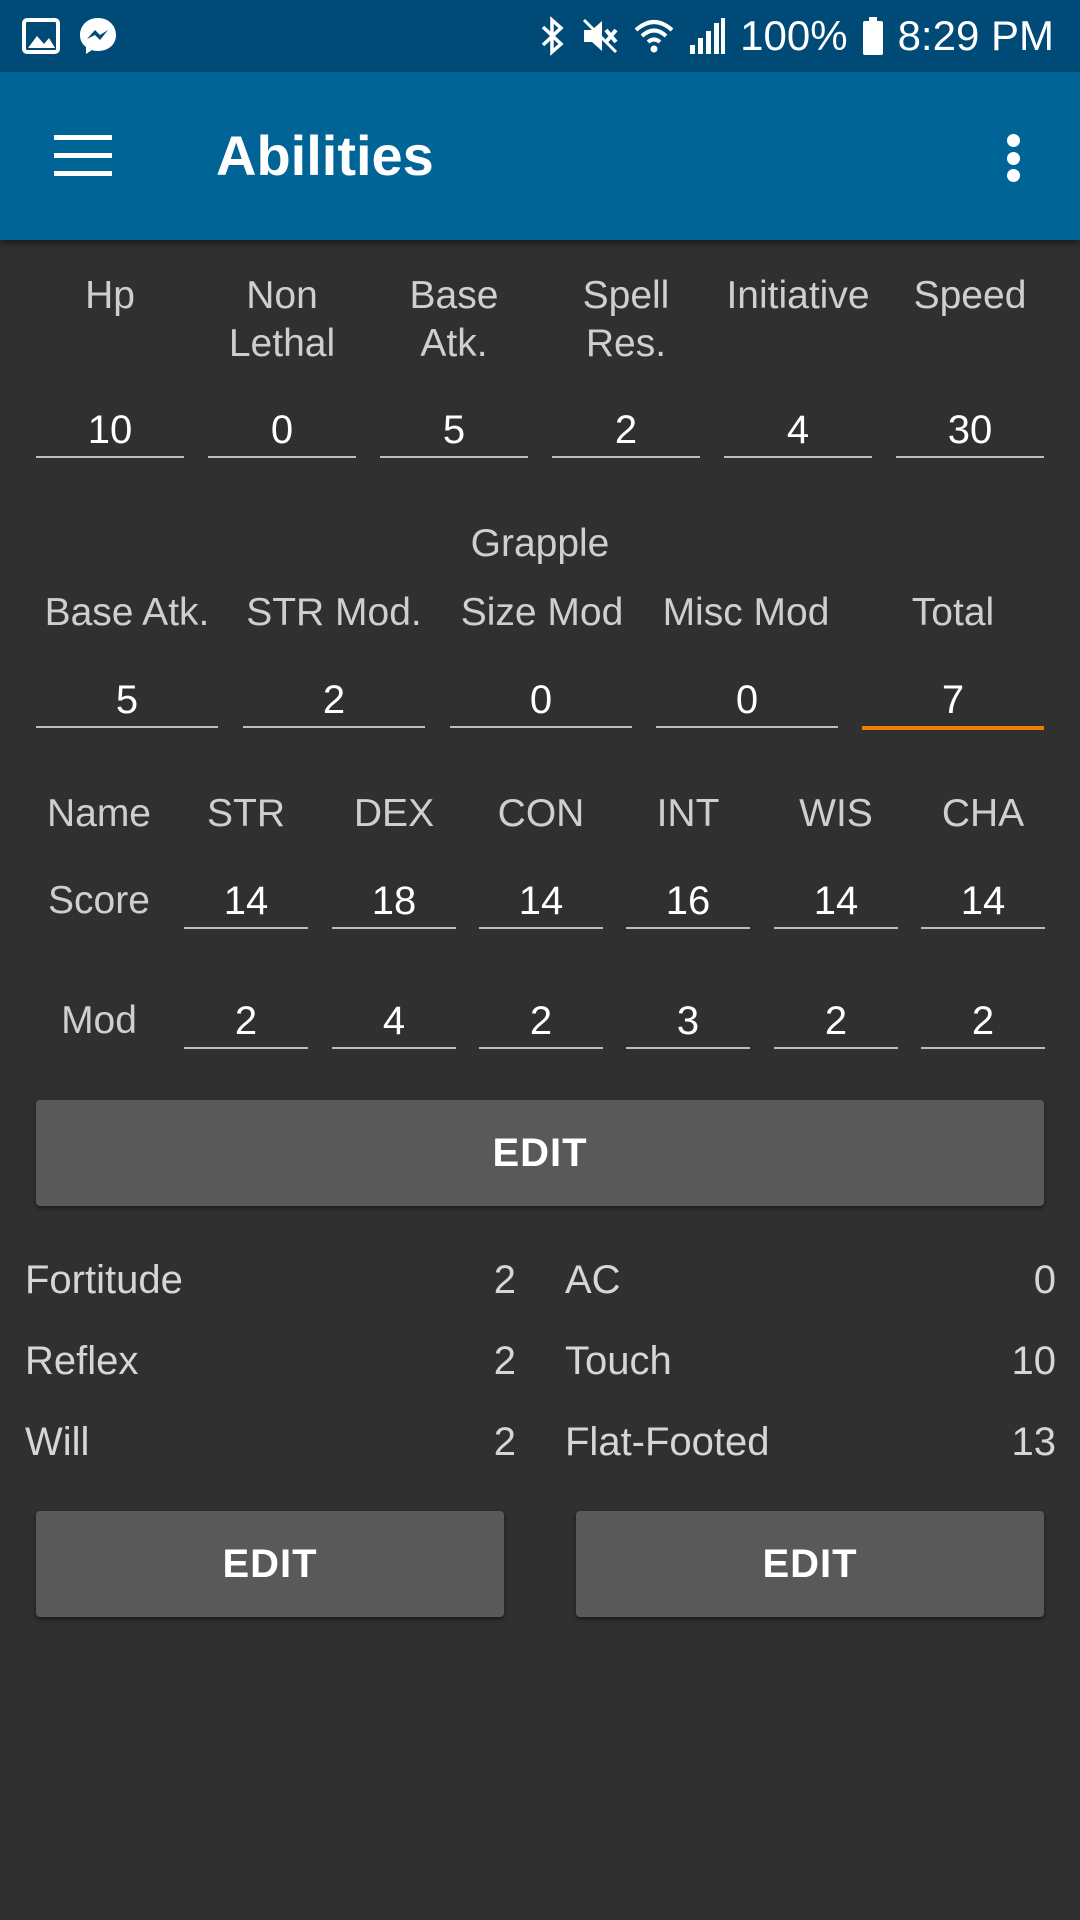  I want to click on int-score-field: 16, so click(688, 903).